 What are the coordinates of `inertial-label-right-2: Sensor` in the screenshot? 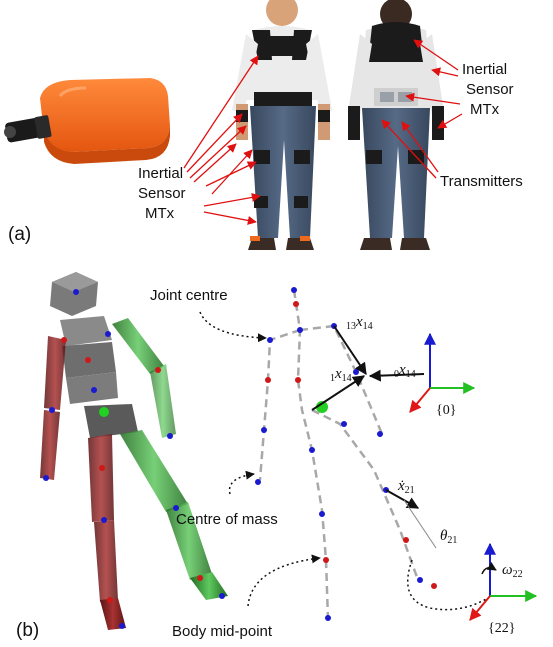 It's located at (490, 89).